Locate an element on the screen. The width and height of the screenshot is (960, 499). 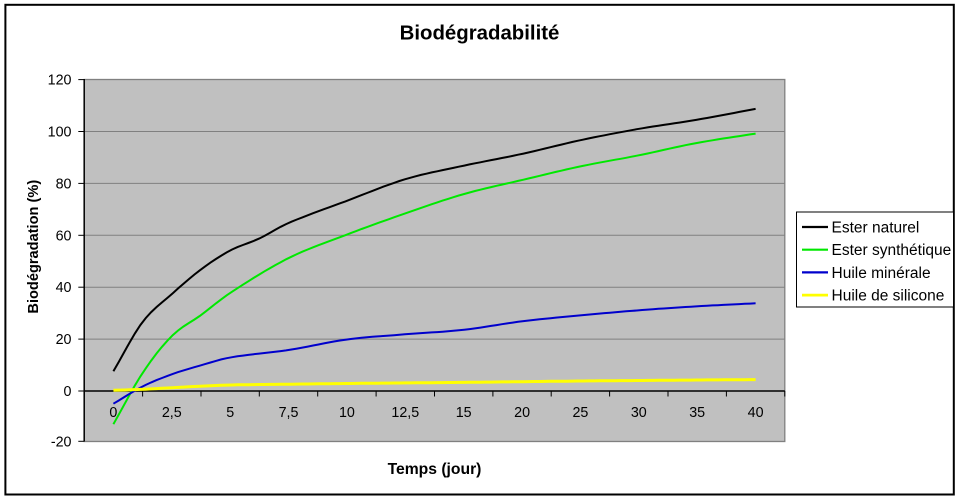
svg-text: 15 is located at coordinates (464, 413).